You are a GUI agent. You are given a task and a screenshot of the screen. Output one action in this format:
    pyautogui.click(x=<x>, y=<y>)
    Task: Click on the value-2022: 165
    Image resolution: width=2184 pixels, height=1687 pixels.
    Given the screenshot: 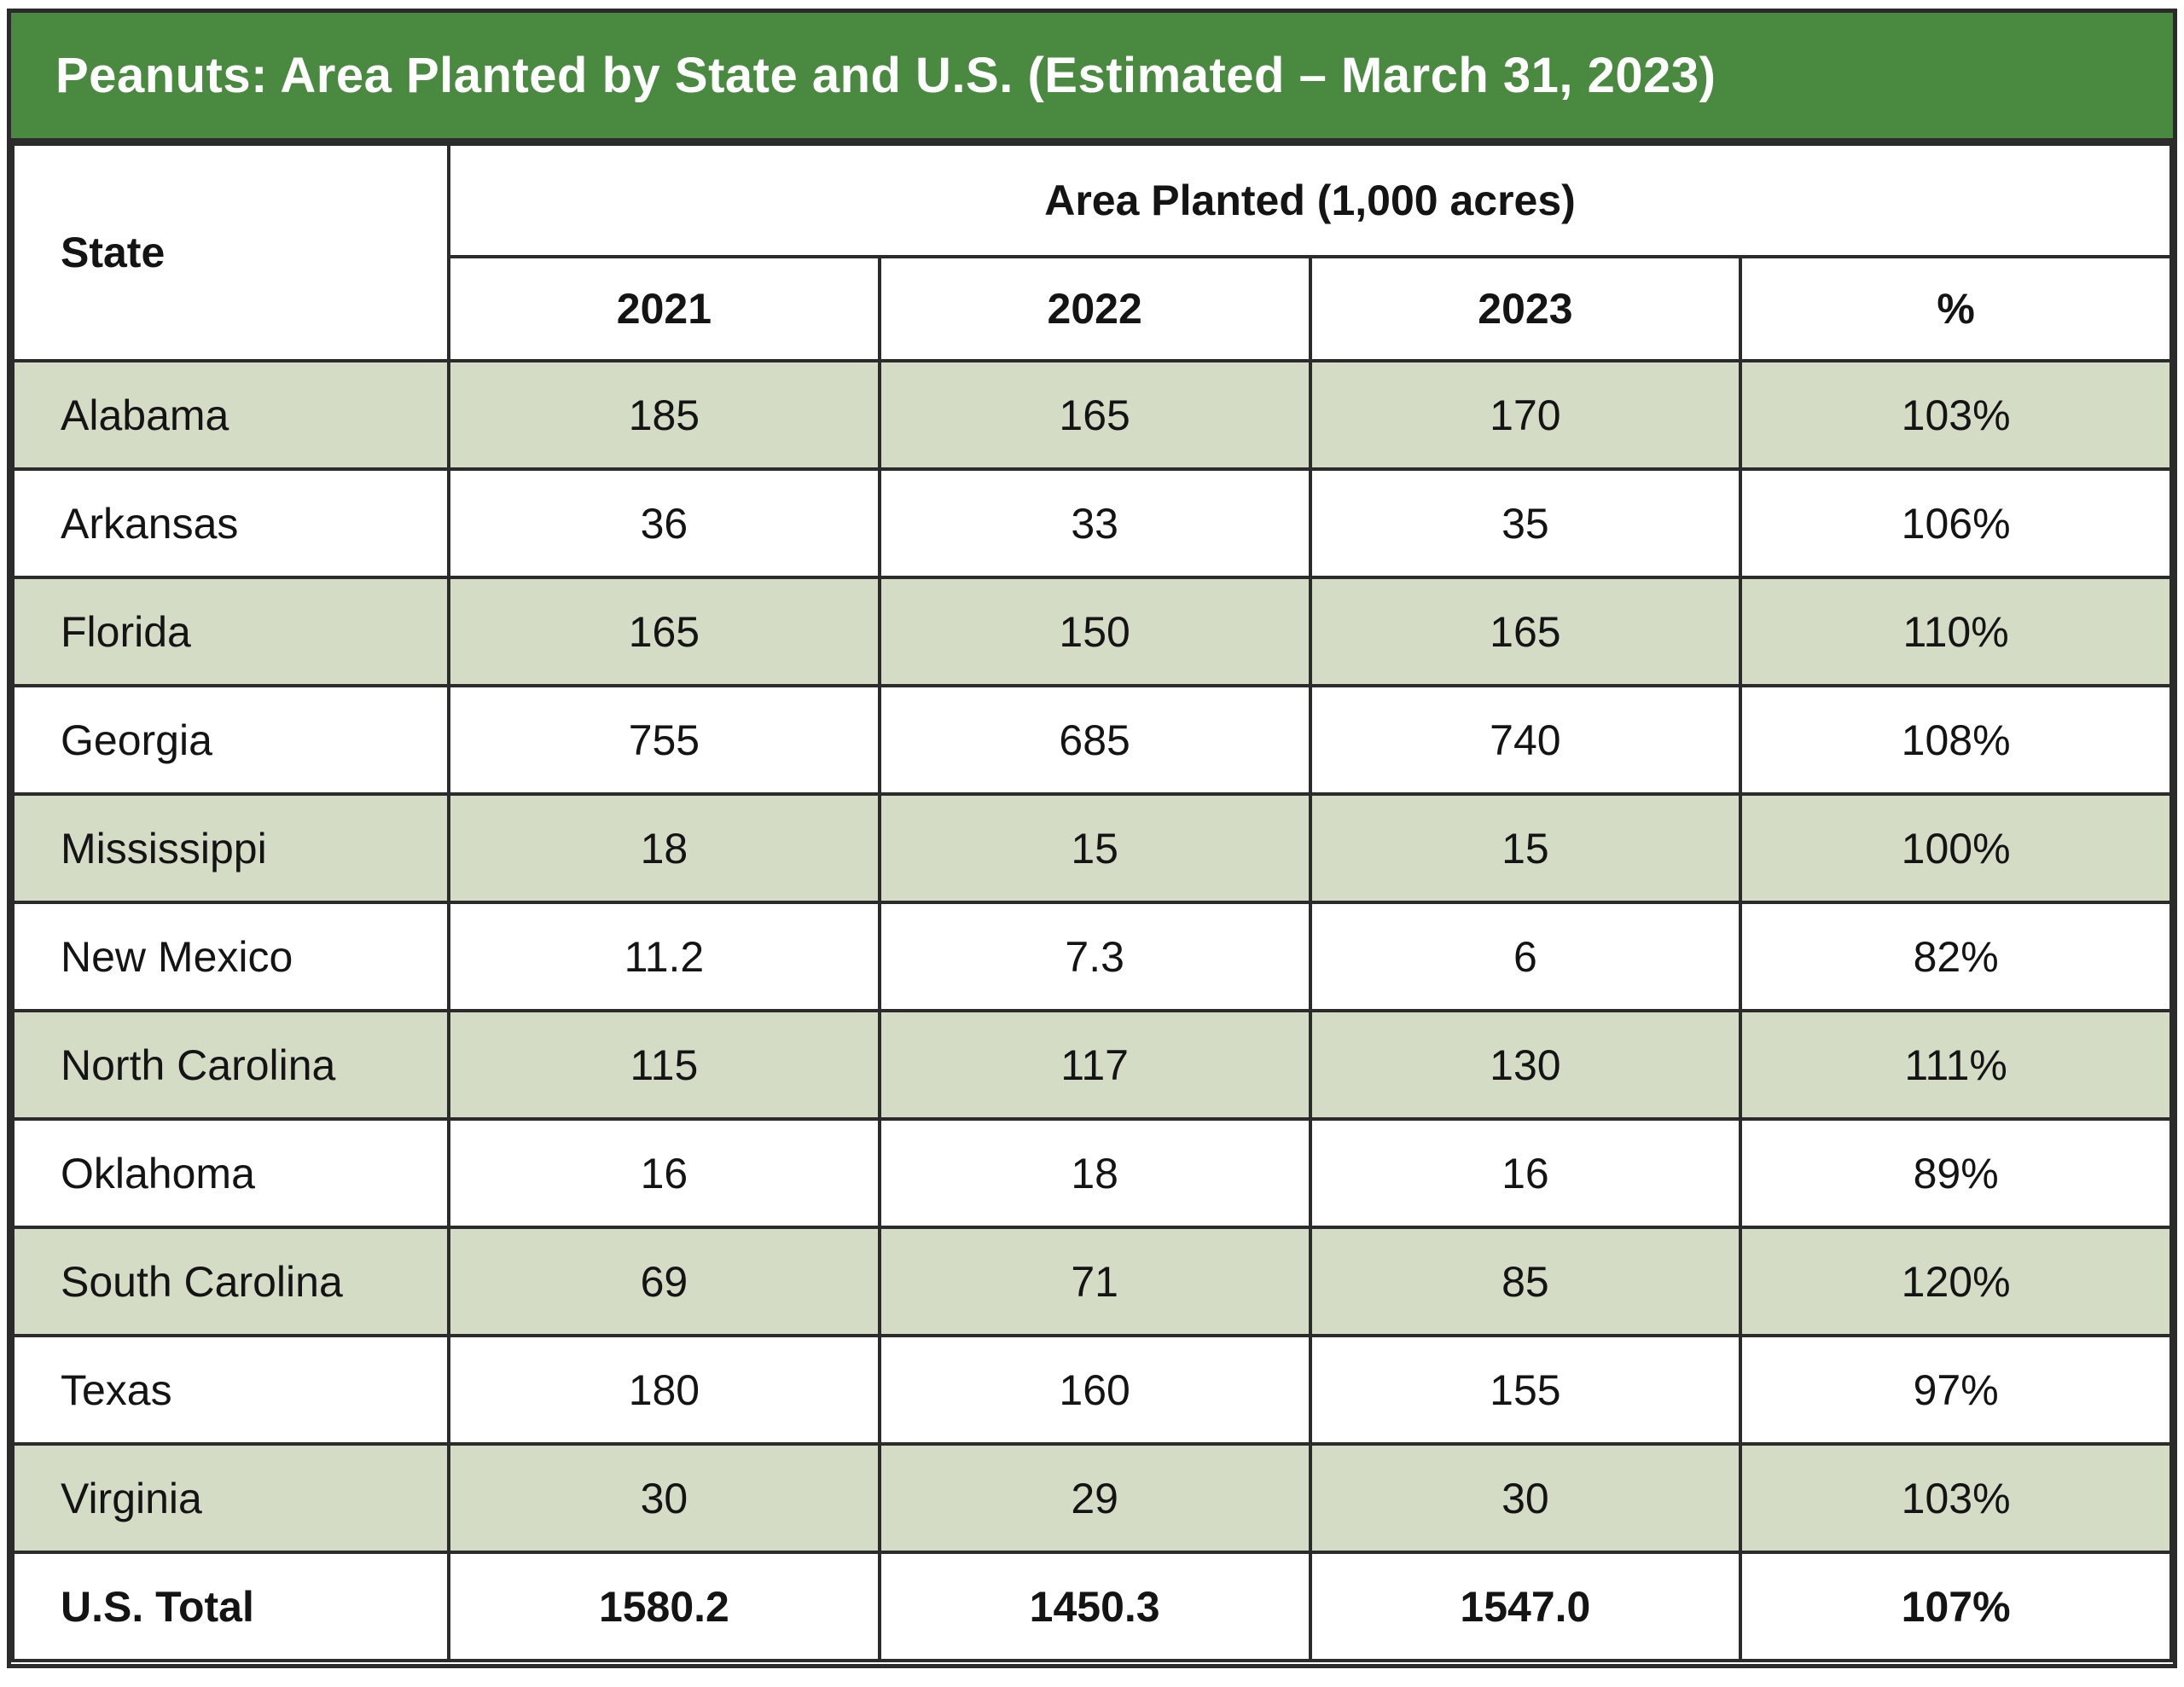 What is the action you would take?
    pyautogui.click(x=1095, y=415)
    